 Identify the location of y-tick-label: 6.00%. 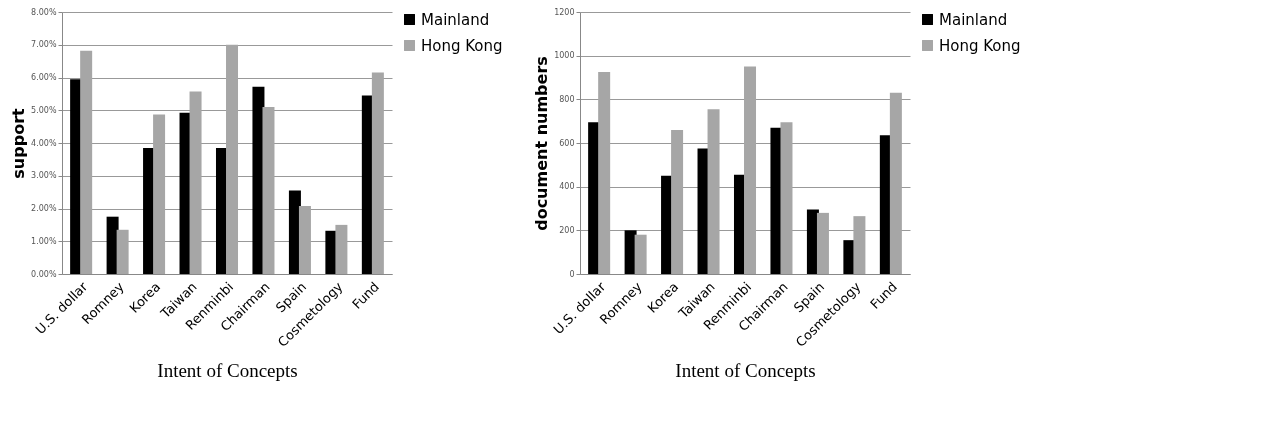
(44, 77).